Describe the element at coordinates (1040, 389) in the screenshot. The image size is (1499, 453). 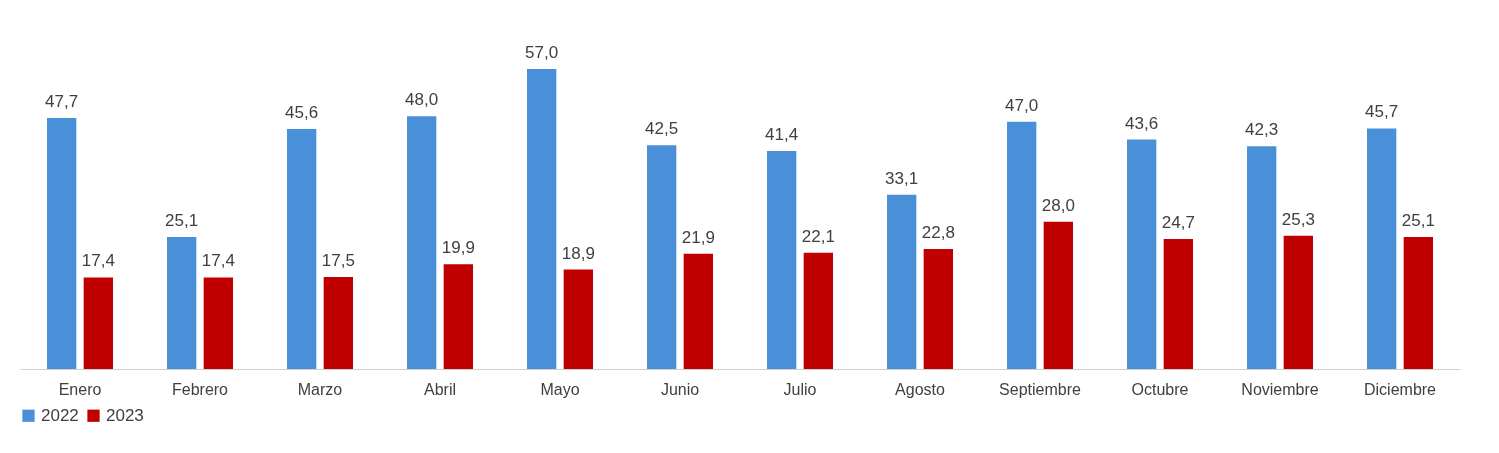
I see `x-tick-label: Septiembre` at that location.